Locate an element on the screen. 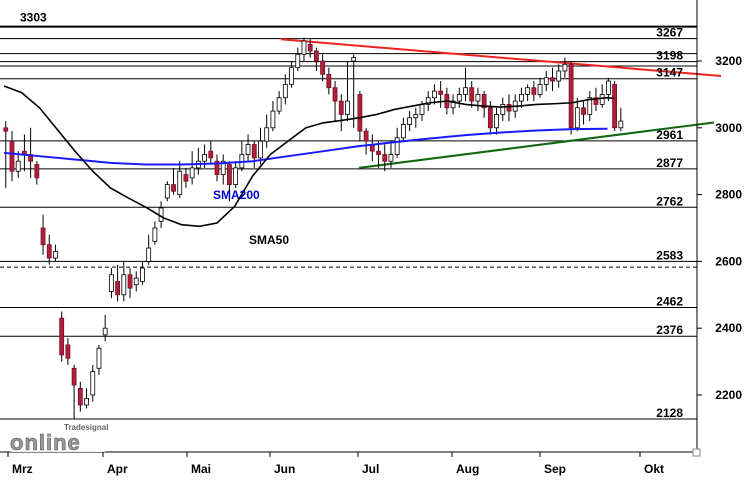 The height and width of the screenshot is (480, 750). level-label: 2462 is located at coordinates (669, 301).